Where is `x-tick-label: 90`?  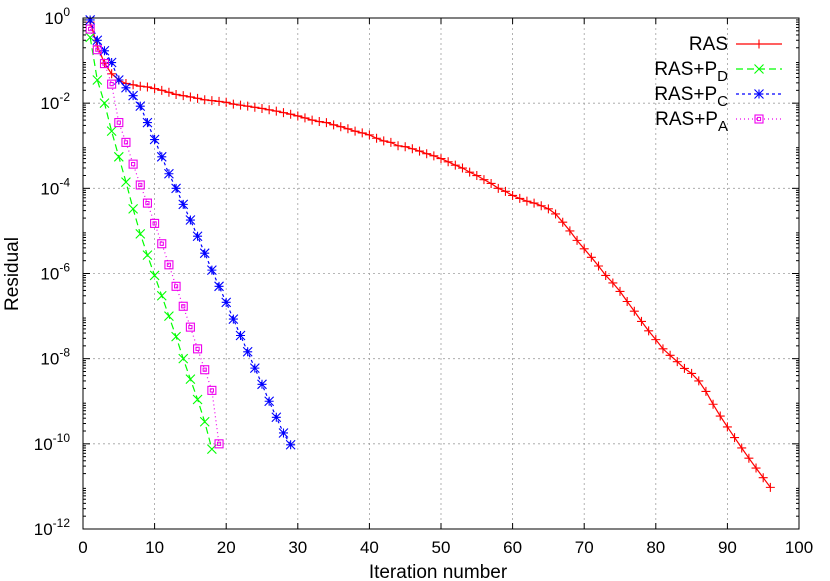
x-tick-label: 90 is located at coordinates (727, 547).